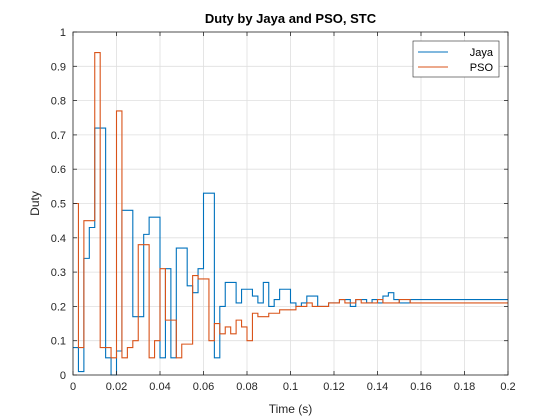  I want to click on y-tick-label: 0.5, so click(58, 205).